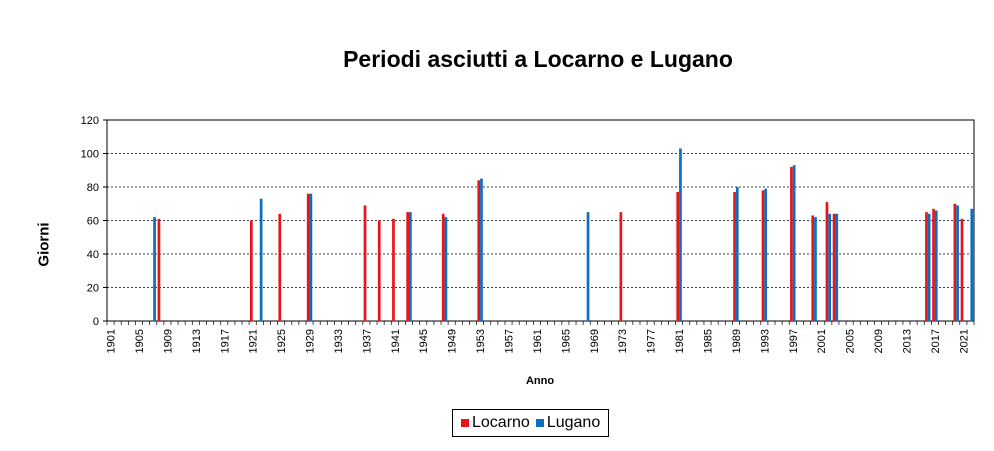 This screenshot has height=451, width=994. Describe the element at coordinates (365, 263) in the screenshot. I see `bar-locarno-1937` at that location.